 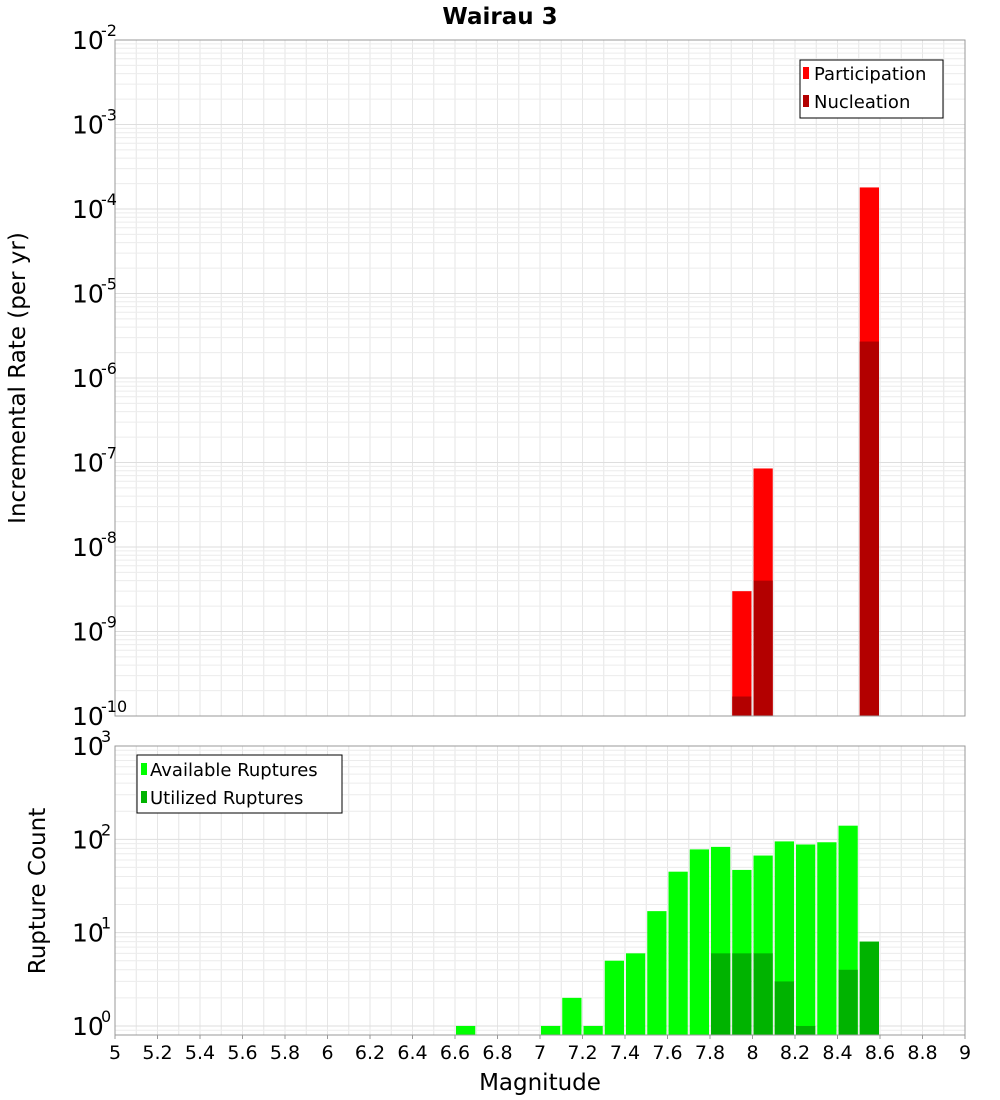 I want to click on y-tick-exponent: 1, so click(x=106, y=923).